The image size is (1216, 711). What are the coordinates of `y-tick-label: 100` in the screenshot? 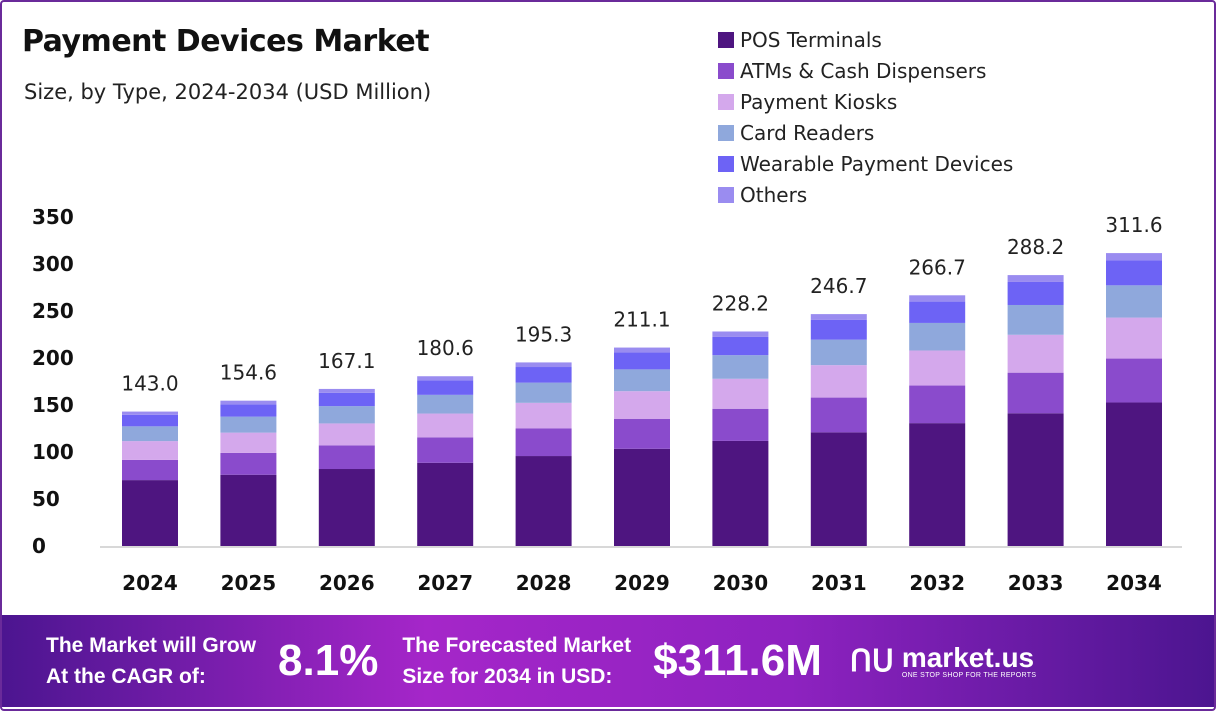 It's located at (53, 452).